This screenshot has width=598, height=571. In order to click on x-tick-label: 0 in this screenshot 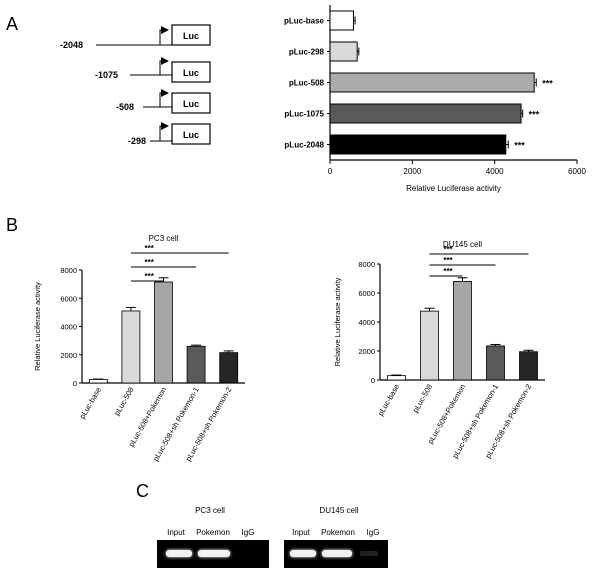, I will do `click(330, 171)`.